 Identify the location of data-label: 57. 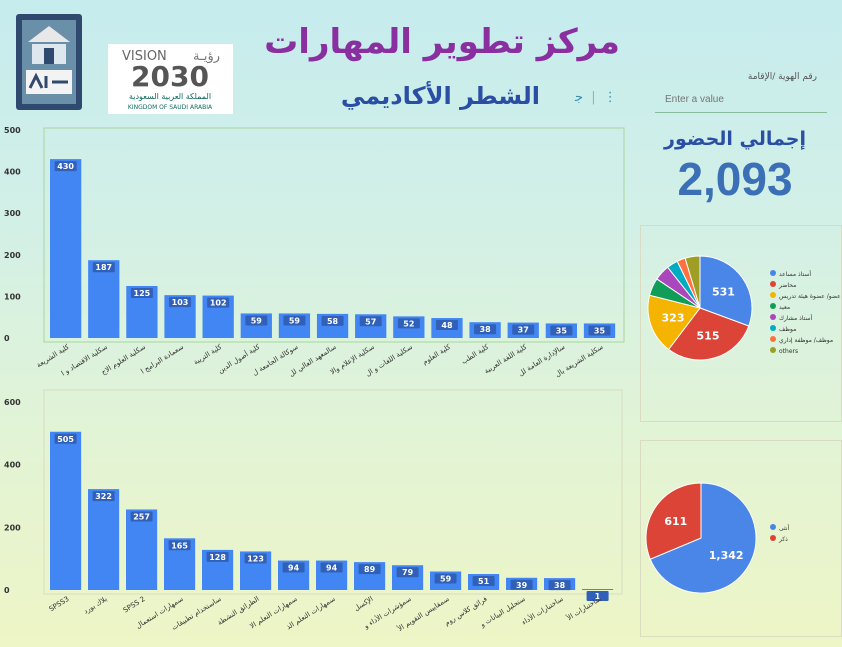
(370, 321).